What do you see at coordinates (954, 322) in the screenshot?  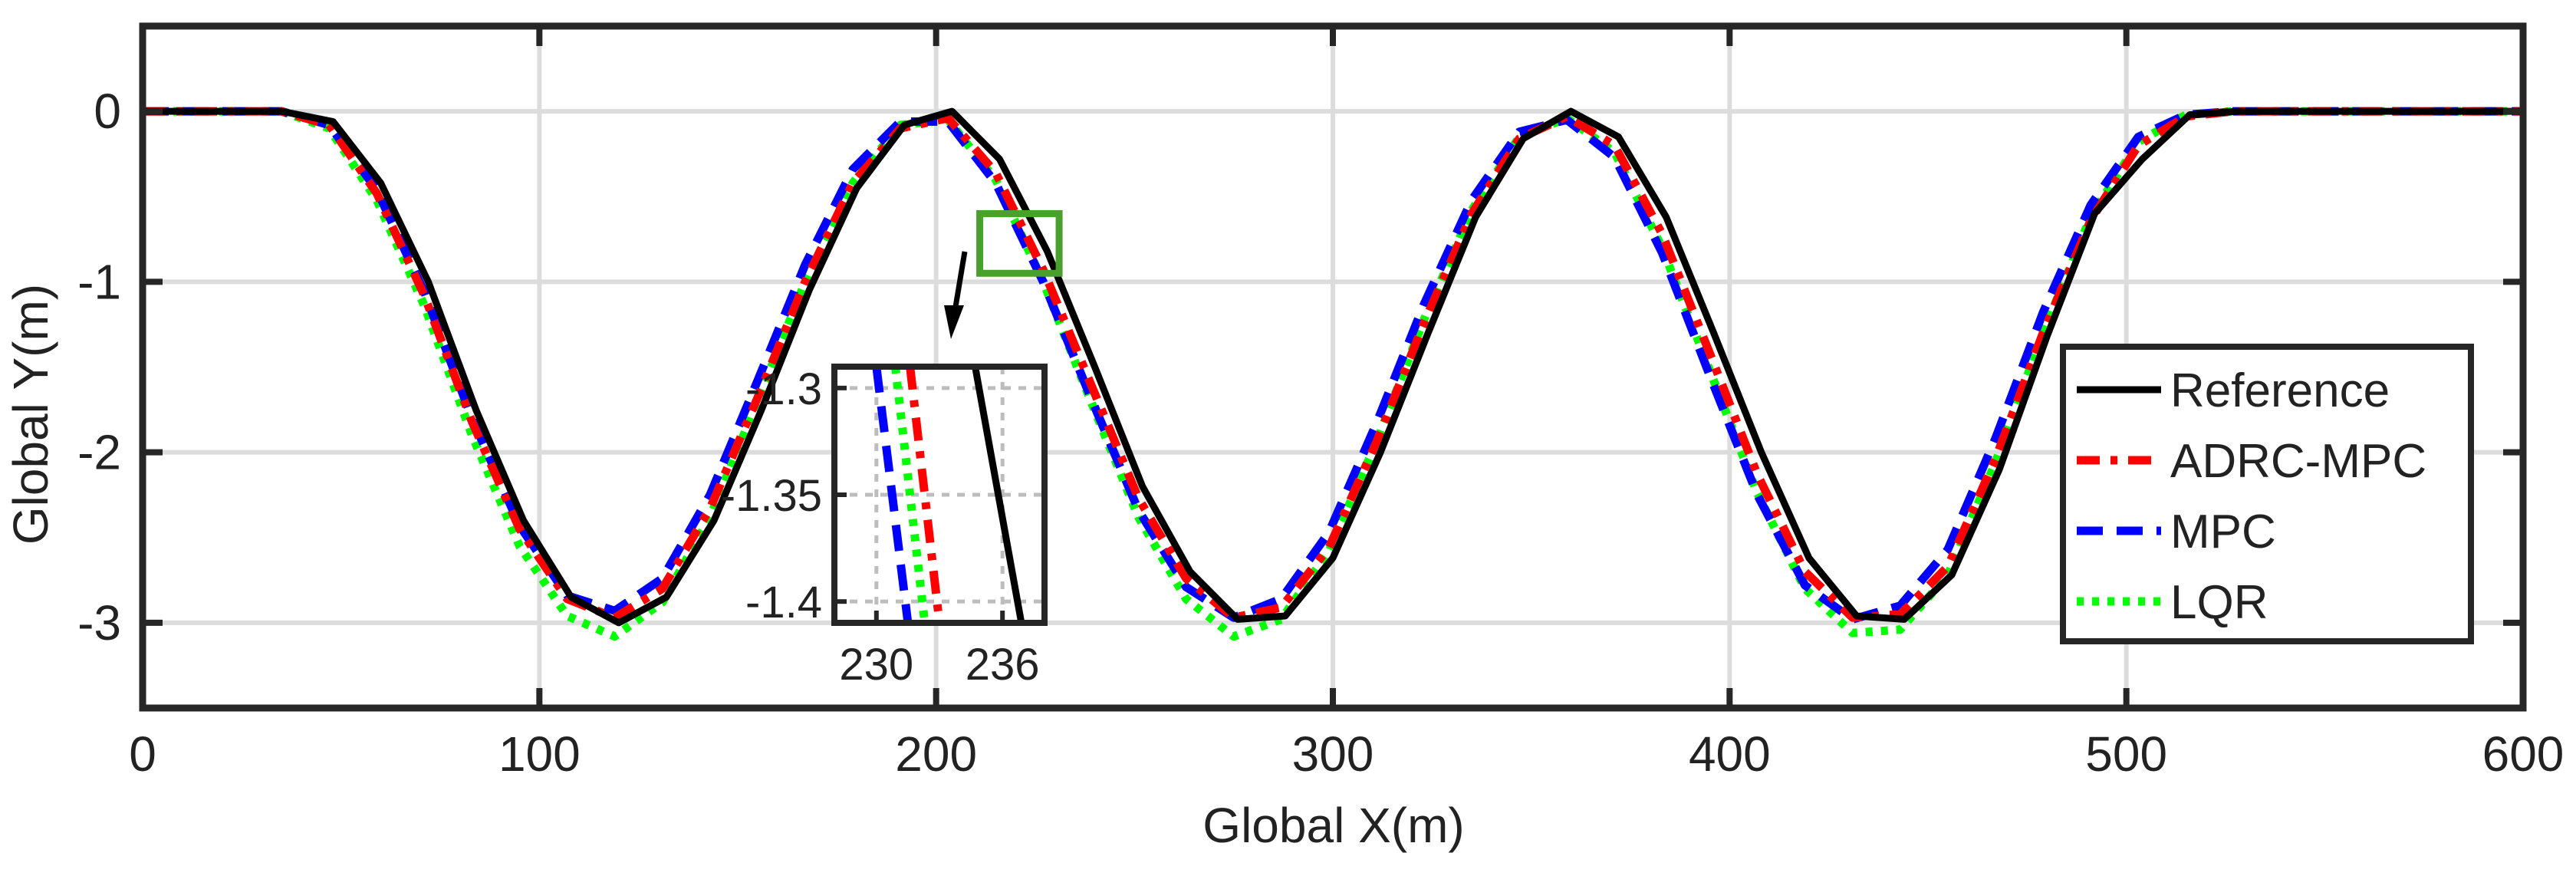 I see `zoom-arrow-head` at bounding box center [954, 322].